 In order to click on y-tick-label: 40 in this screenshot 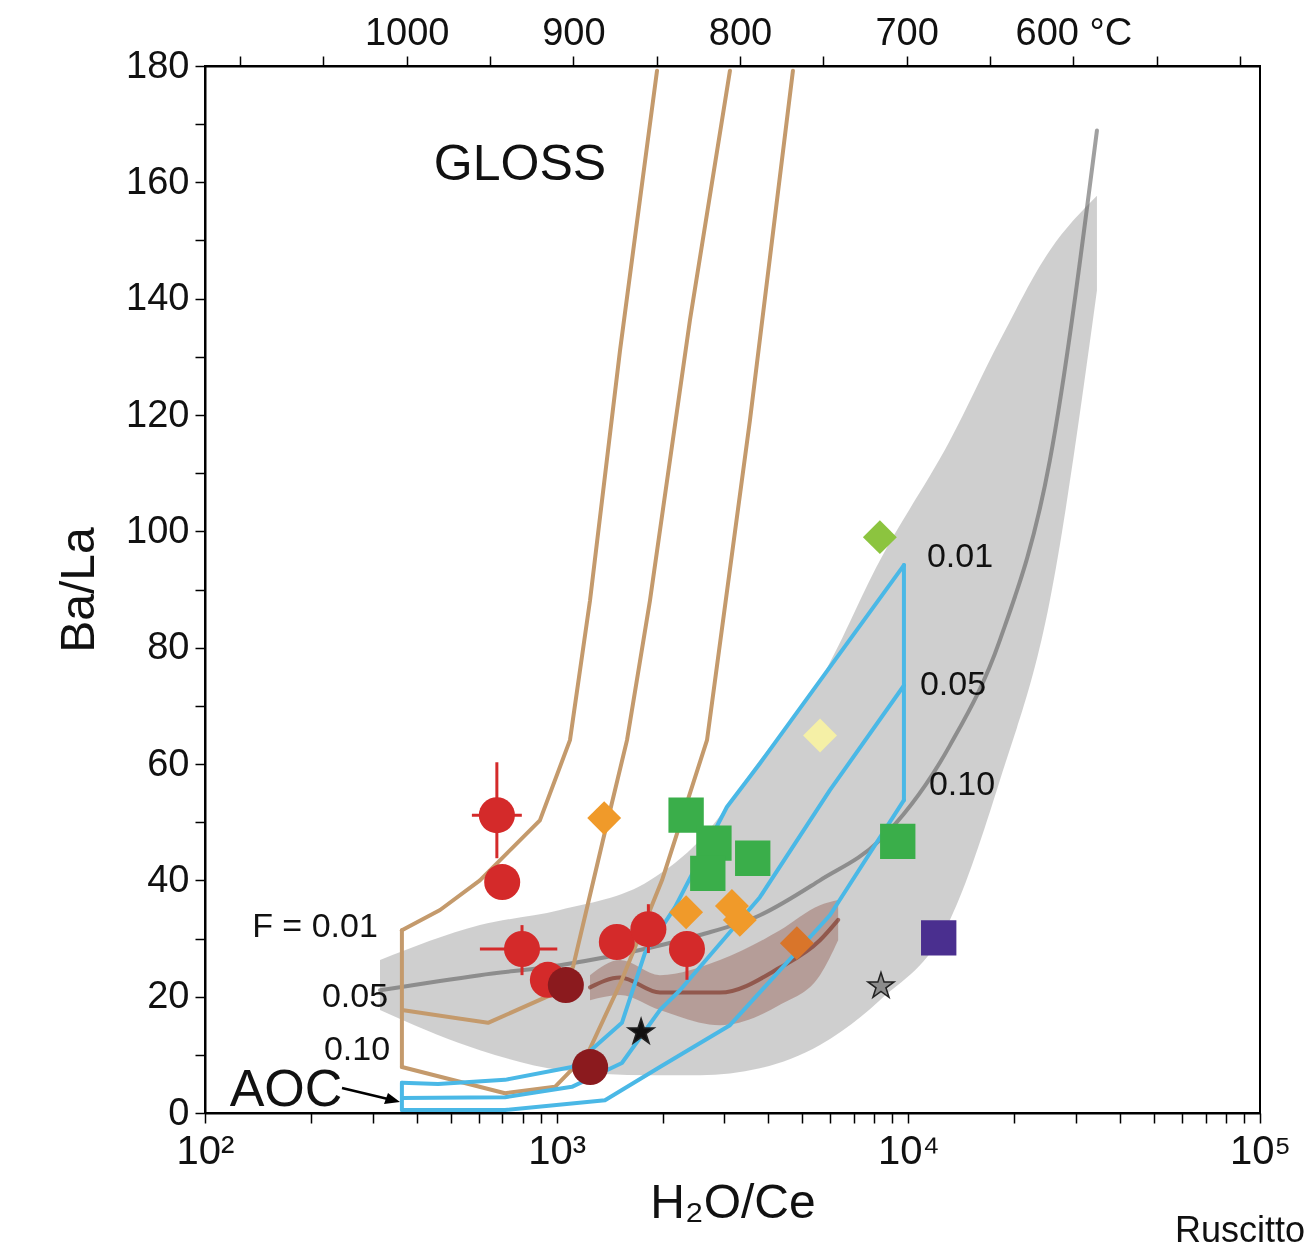, I will do `click(168, 878)`.